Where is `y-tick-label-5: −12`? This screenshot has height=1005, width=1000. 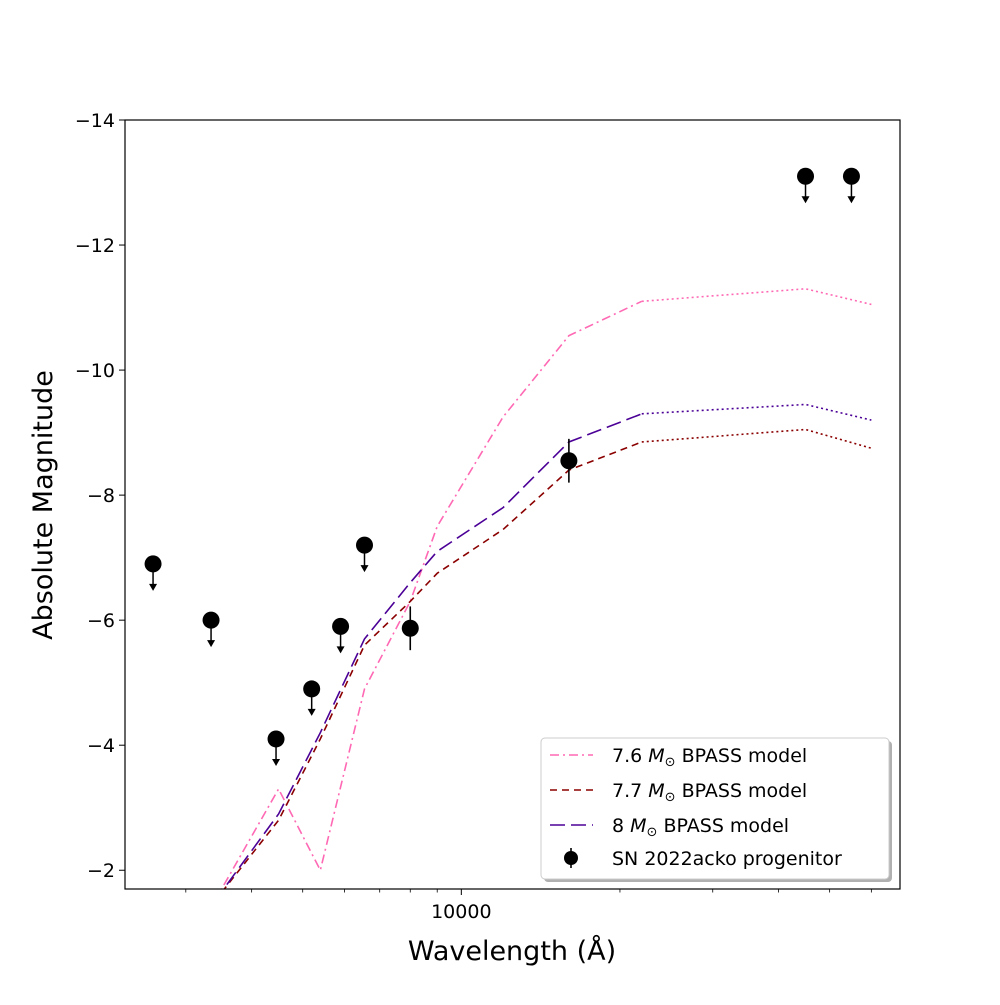
y-tick-label-5: −12 is located at coordinates (95, 246).